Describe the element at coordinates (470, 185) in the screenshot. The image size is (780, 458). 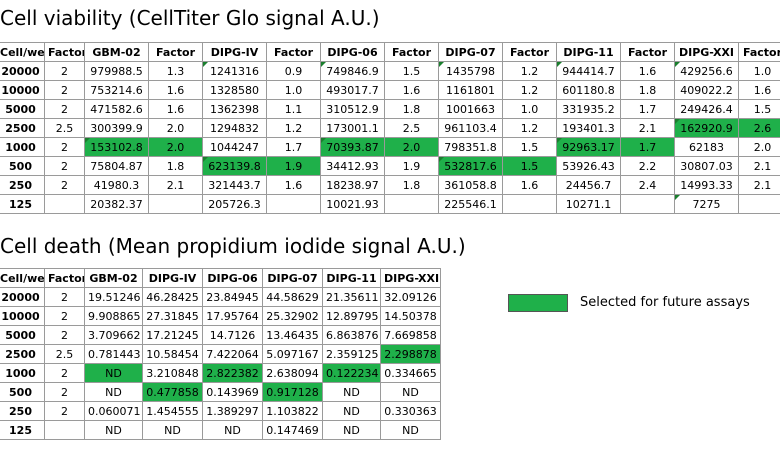
I see `table-cell: 361058.8` at that location.